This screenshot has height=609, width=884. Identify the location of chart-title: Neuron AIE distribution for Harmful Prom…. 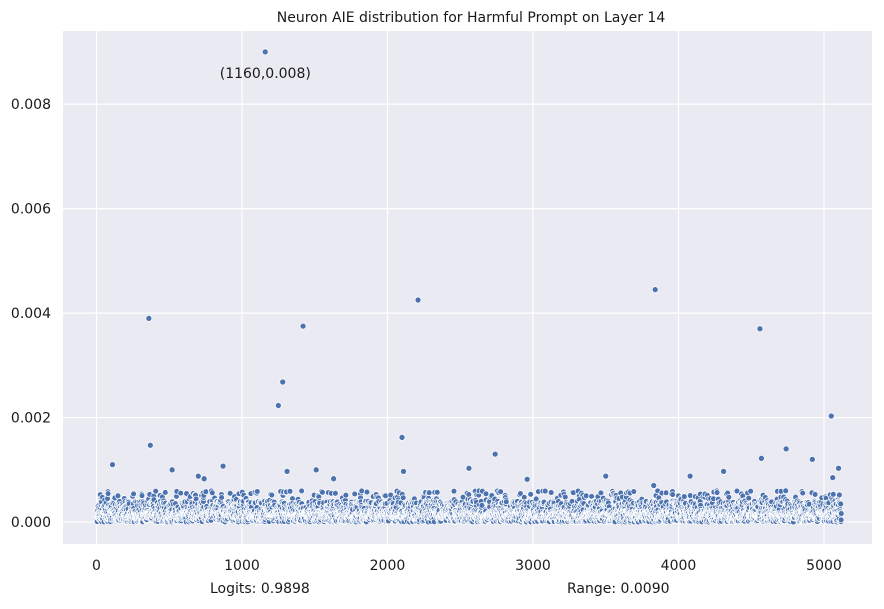
(471, 18).